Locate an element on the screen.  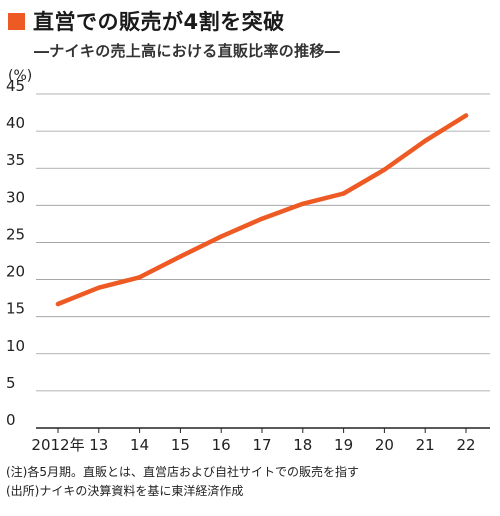
y-tick-label: 30 is located at coordinates (15, 197).